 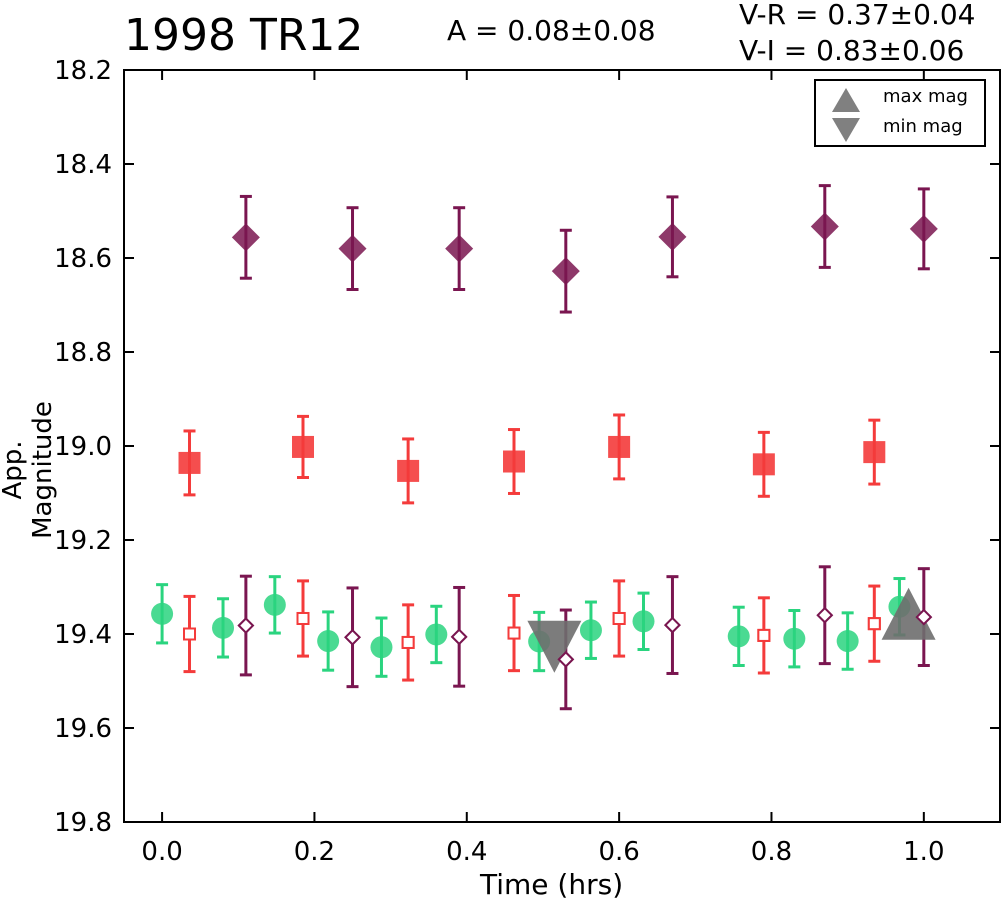 What do you see at coordinates (161, 852) in the screenshot?
I see `x-tick-label: 0.0` at bounding box center [161, 852].